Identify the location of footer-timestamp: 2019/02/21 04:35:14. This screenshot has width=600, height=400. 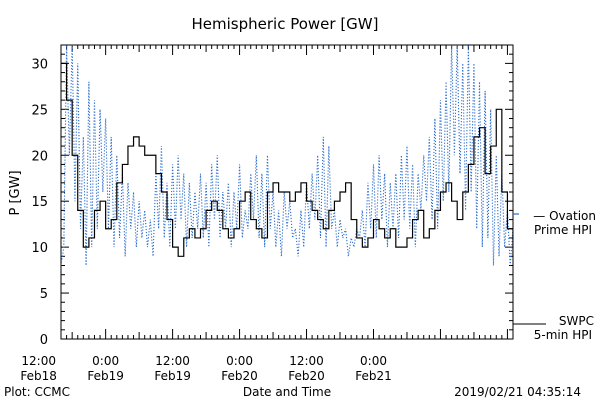
(517, 392).